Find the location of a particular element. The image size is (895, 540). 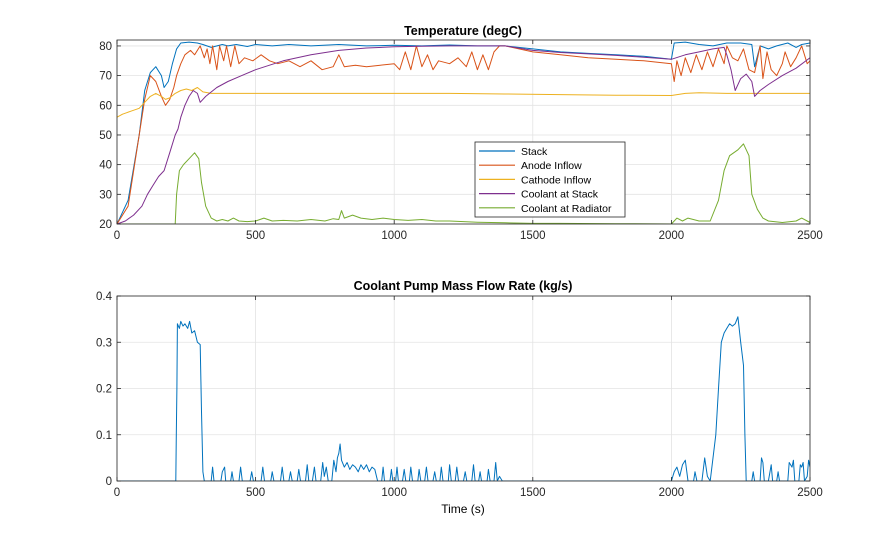

y-tick-label: 50 is located at coordinates (105, 136).